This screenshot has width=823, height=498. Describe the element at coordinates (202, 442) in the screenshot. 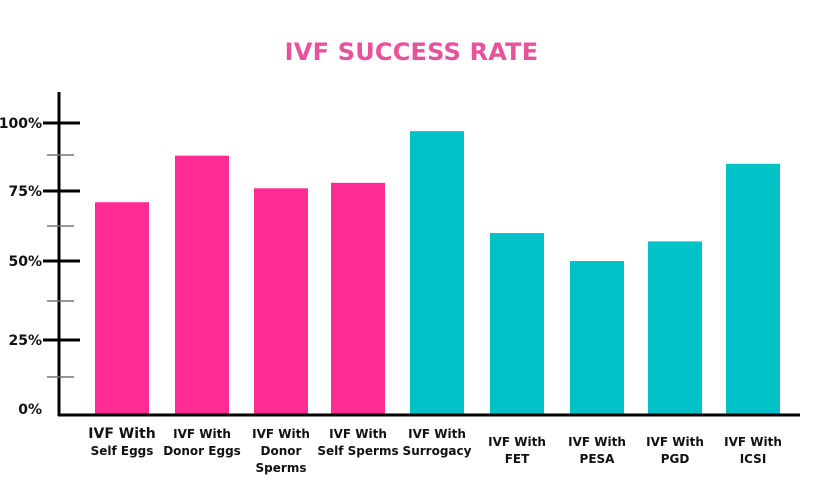

I see `x-tick-label-2: IVF With Donor Eggs` at that location.